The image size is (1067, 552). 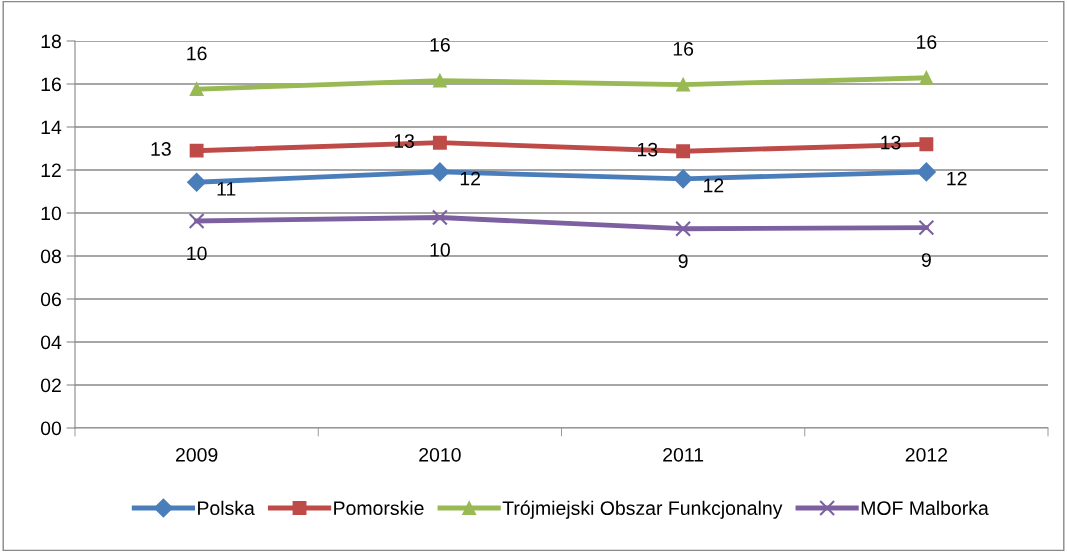 I want to click on x-tick-label: 2009, so click(x=196, y=454).